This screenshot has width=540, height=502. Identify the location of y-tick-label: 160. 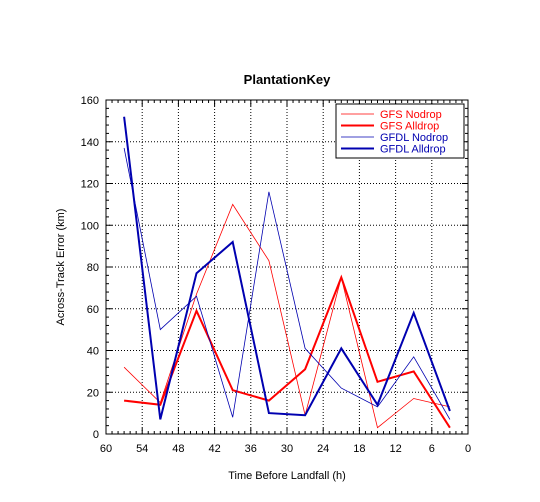
(90, 101).